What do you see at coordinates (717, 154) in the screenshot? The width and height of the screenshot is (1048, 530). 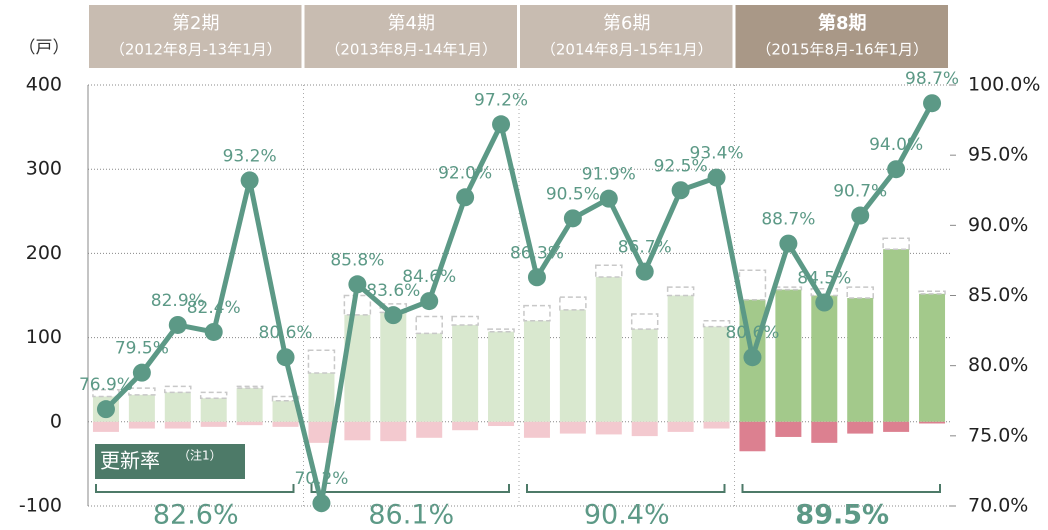 I see `rate-label: 93.4%` at bounding box center [717, 154].